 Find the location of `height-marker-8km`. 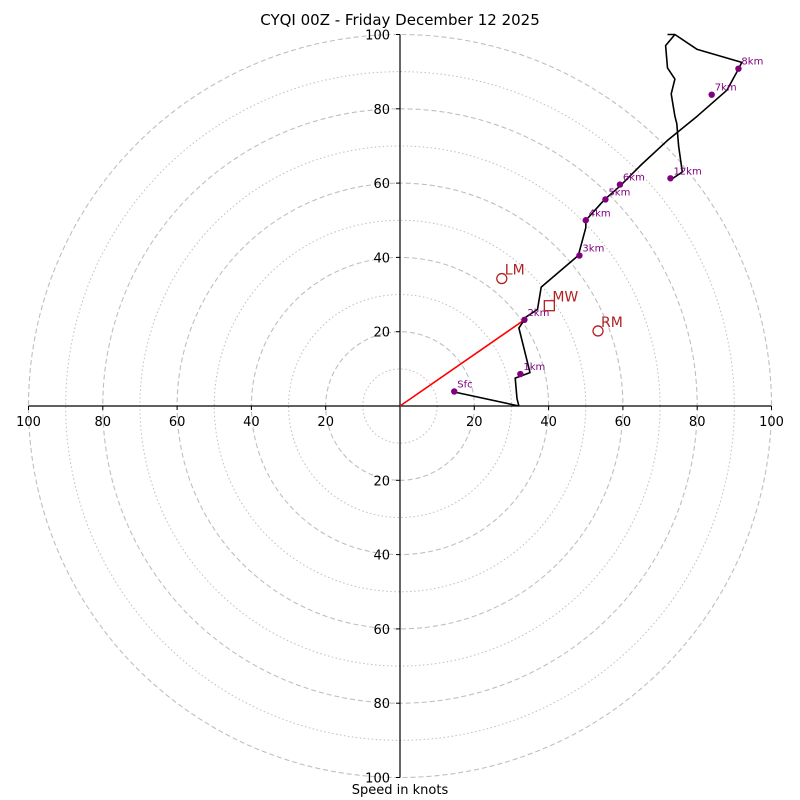

height-marker-8km is located at coordinates (738, 68).